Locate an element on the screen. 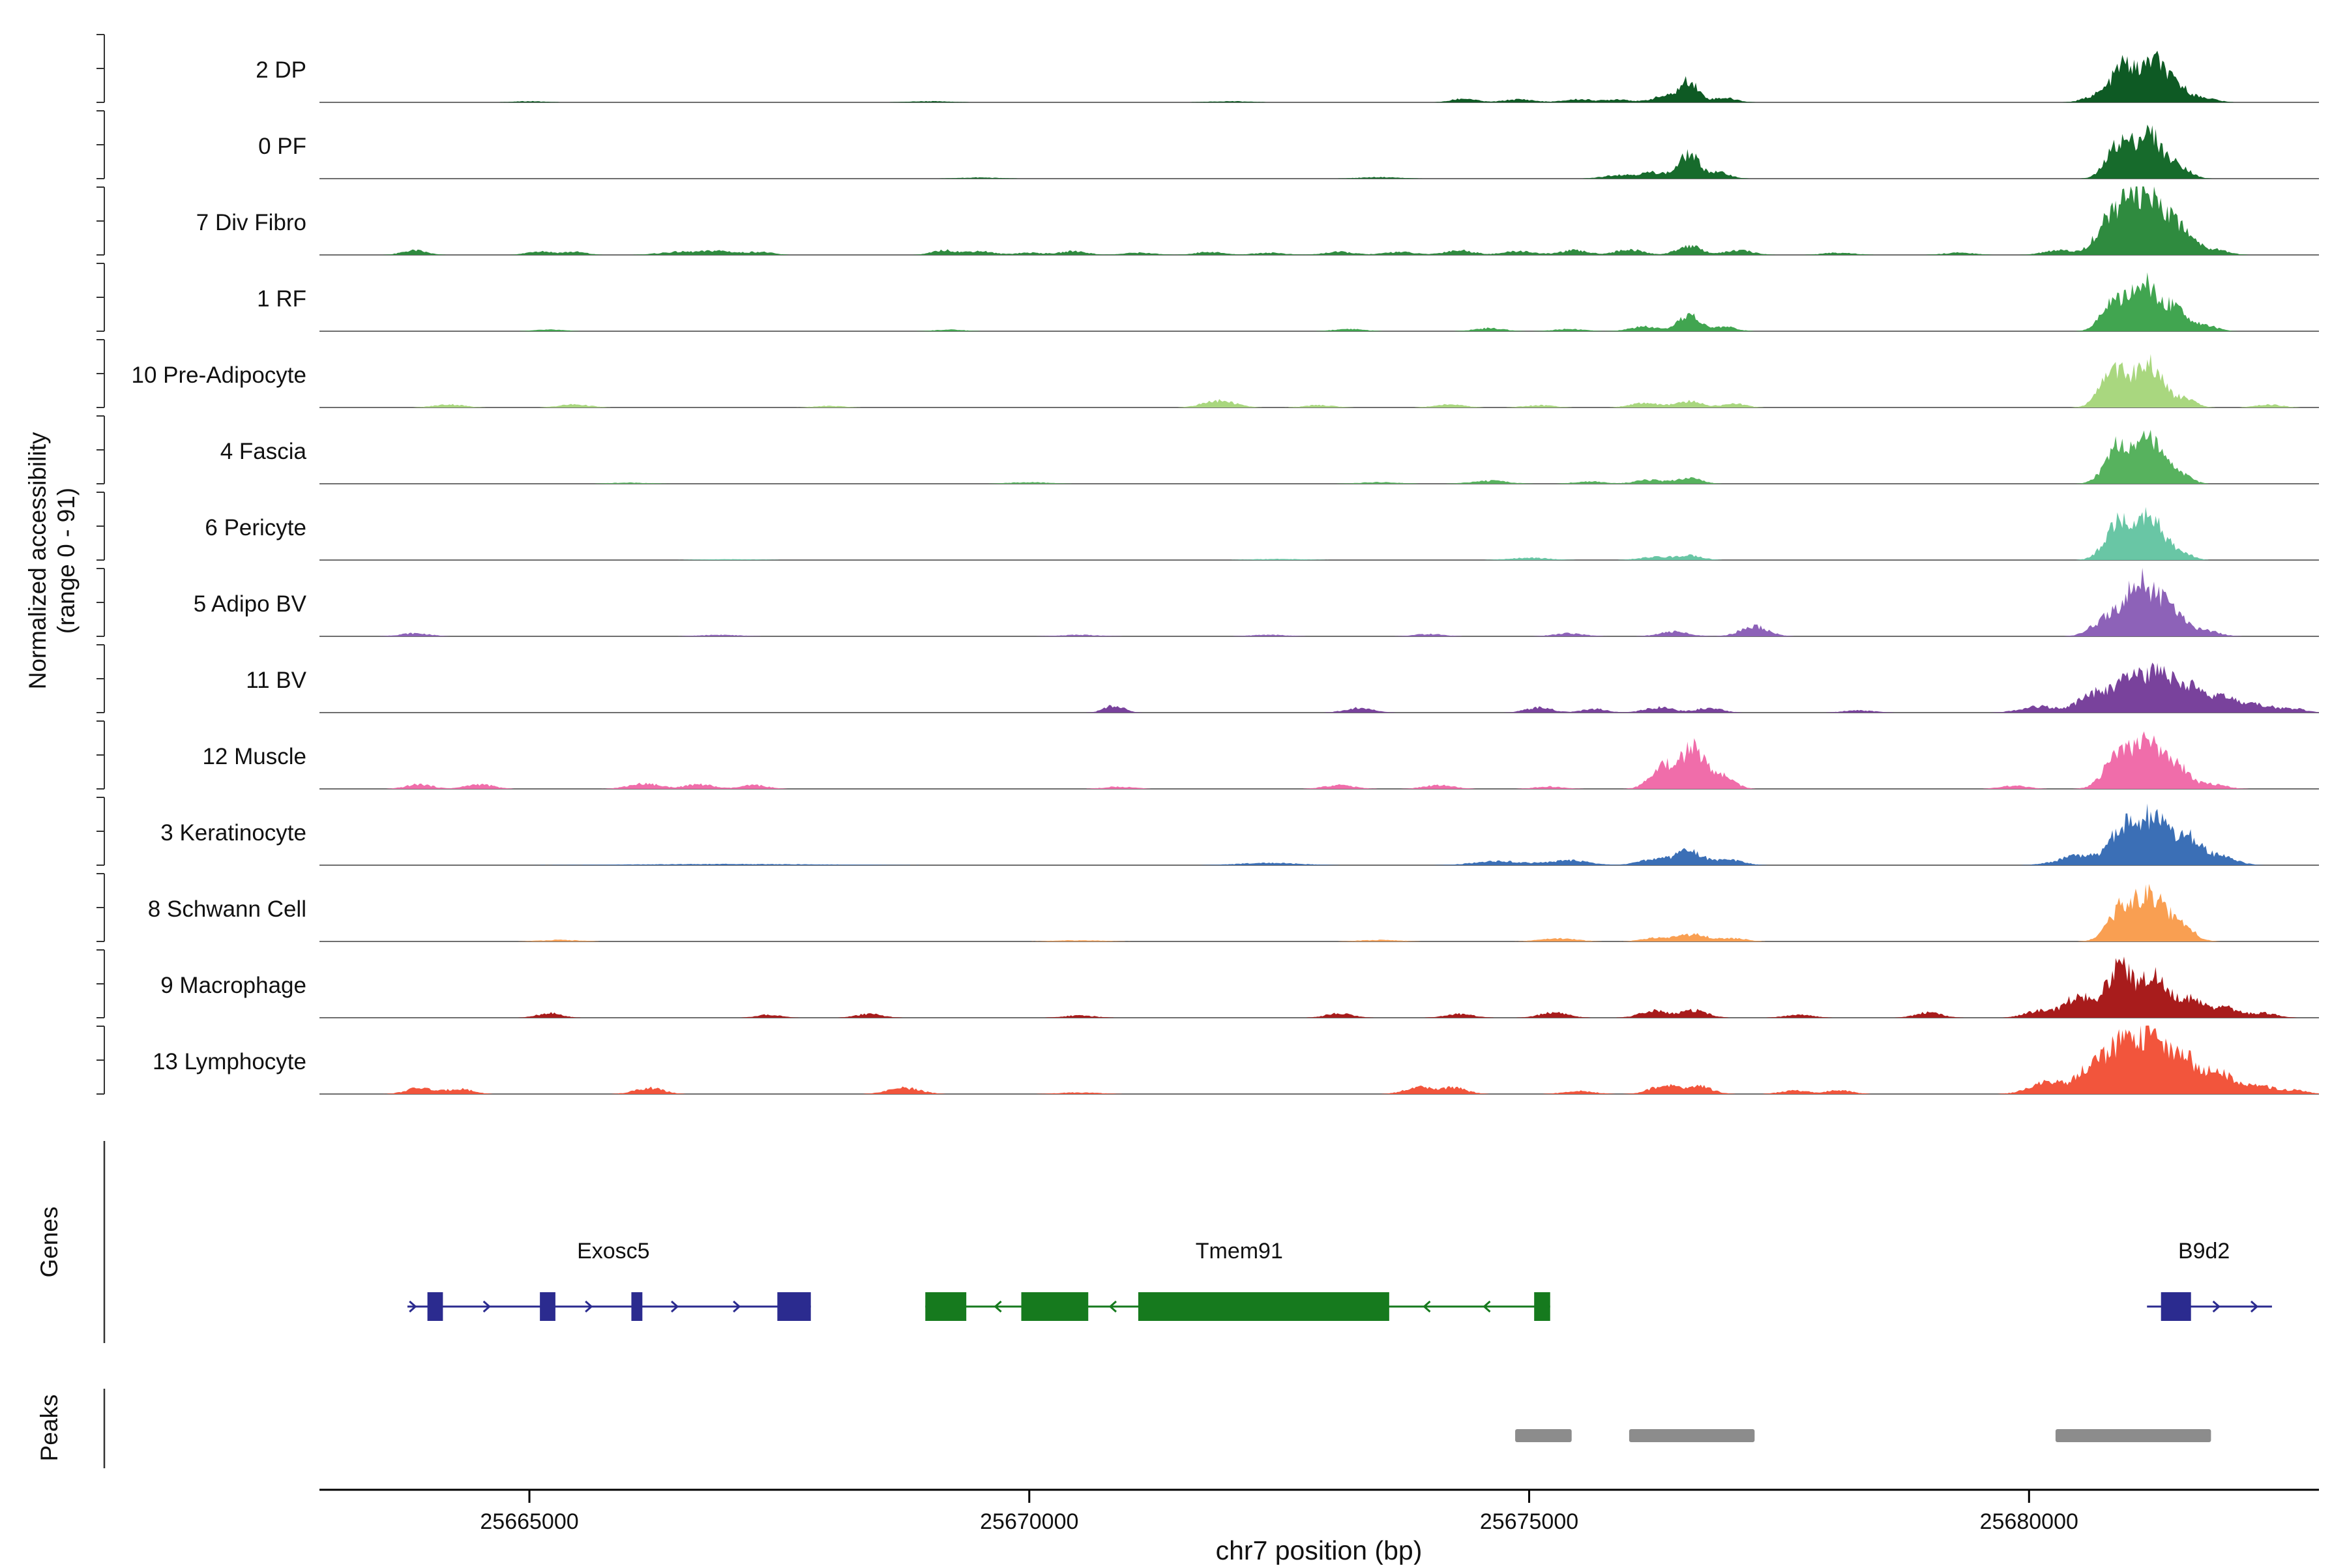 This screenshot has height=1568, width=2347. track-row: 3 Keratinocyte is located at coordinates (1207, 831).